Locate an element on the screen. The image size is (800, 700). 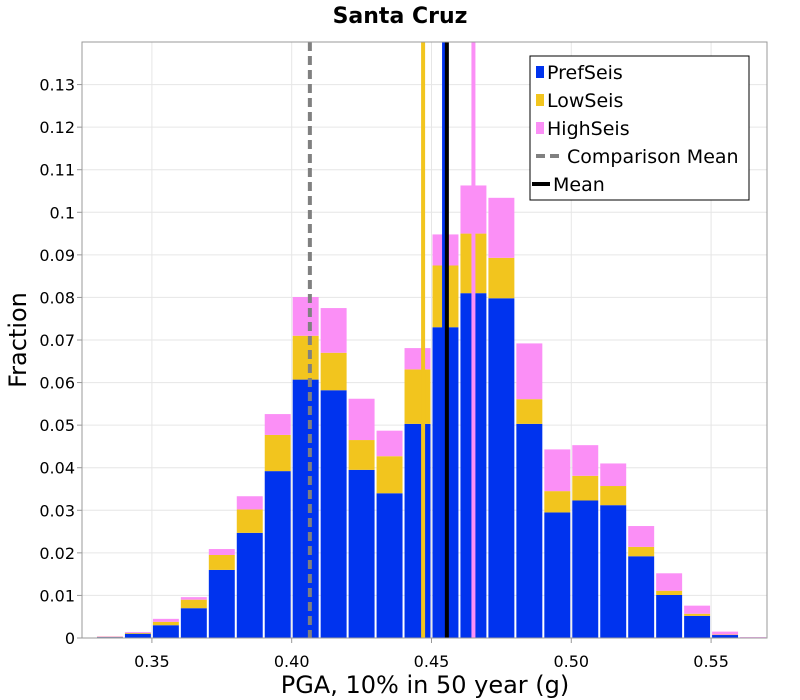
y-tick-label: 0.06 is located at coordinates (57, 383).